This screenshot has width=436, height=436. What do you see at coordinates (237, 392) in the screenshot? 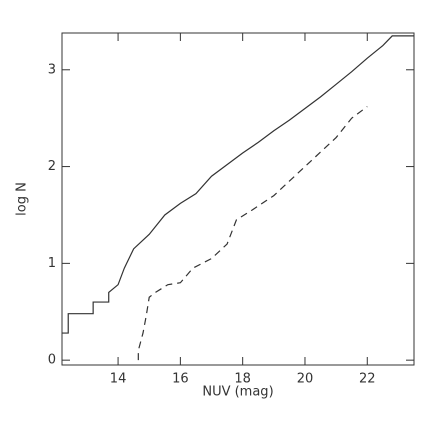
I see `x-axis-label: NUV (mag)` at bounding box center [237, 392].